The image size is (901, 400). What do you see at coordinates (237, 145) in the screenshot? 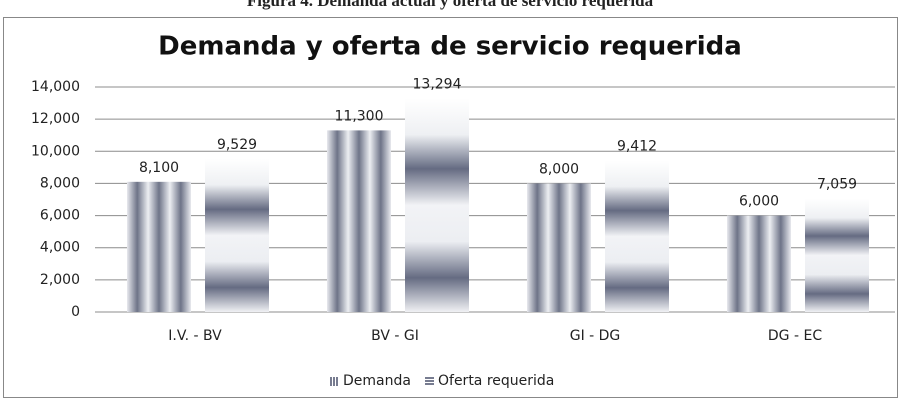
I see `value-label: 9,529` at bounding box center [237, 145].